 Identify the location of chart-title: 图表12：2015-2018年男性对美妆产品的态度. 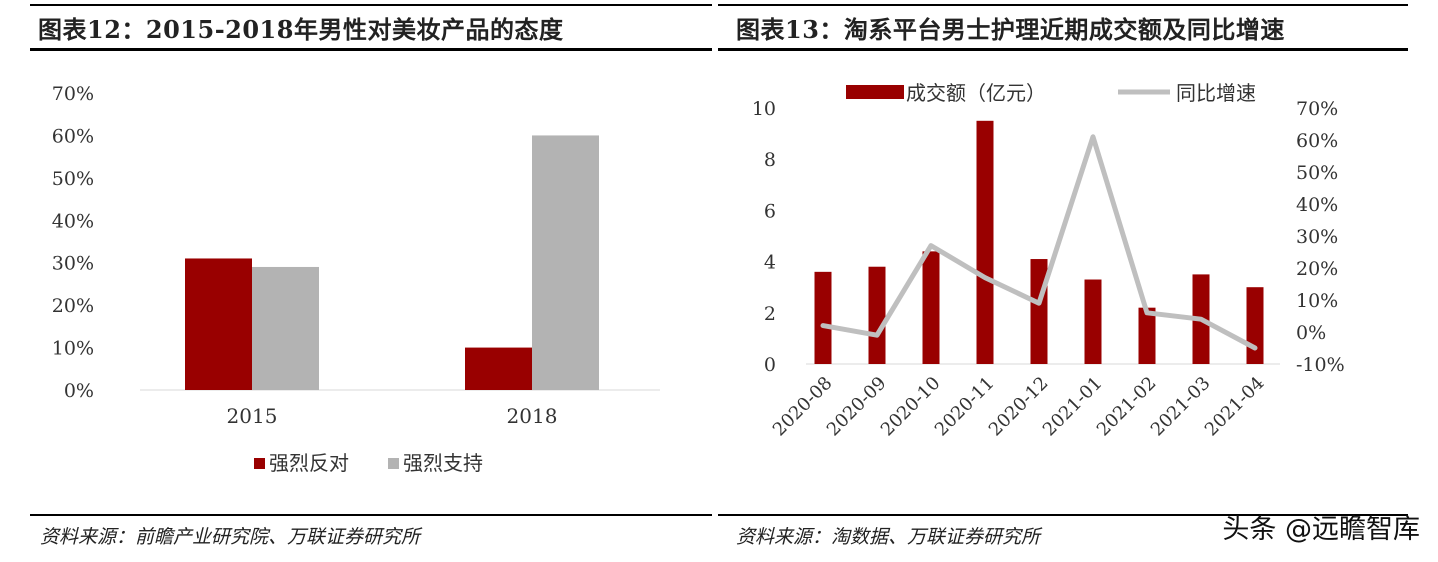
(301, 29).